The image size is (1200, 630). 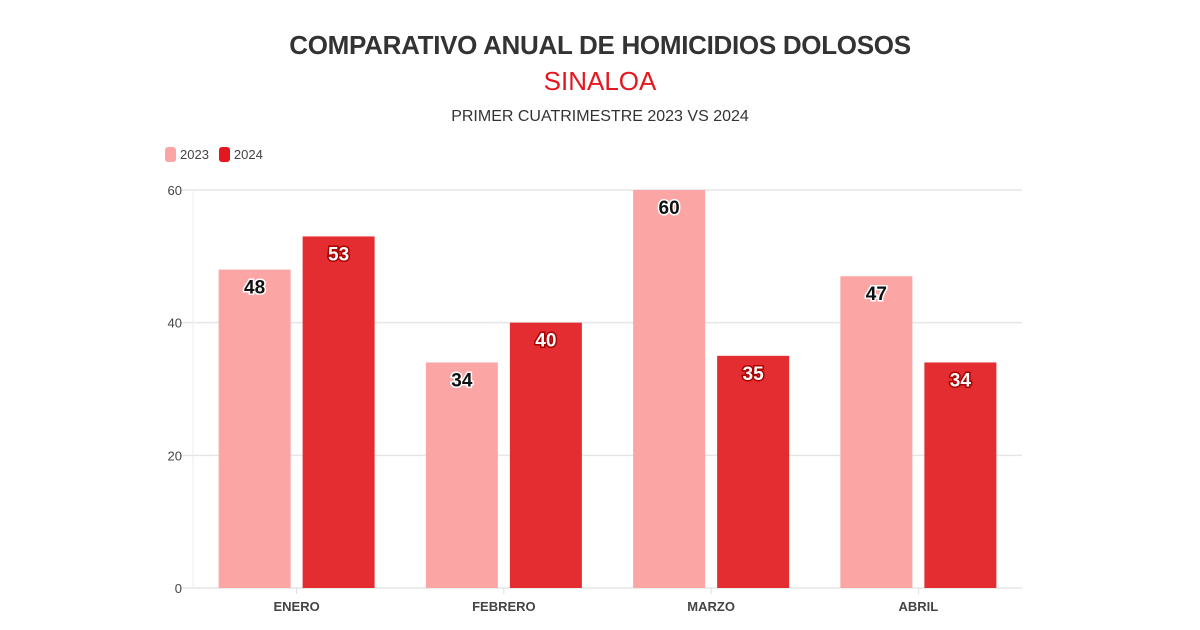 I want to click on chart-subtitle-period: PRIMER CUATRIMESTRE 2023 VS 2024, so click(x=600, y=116).